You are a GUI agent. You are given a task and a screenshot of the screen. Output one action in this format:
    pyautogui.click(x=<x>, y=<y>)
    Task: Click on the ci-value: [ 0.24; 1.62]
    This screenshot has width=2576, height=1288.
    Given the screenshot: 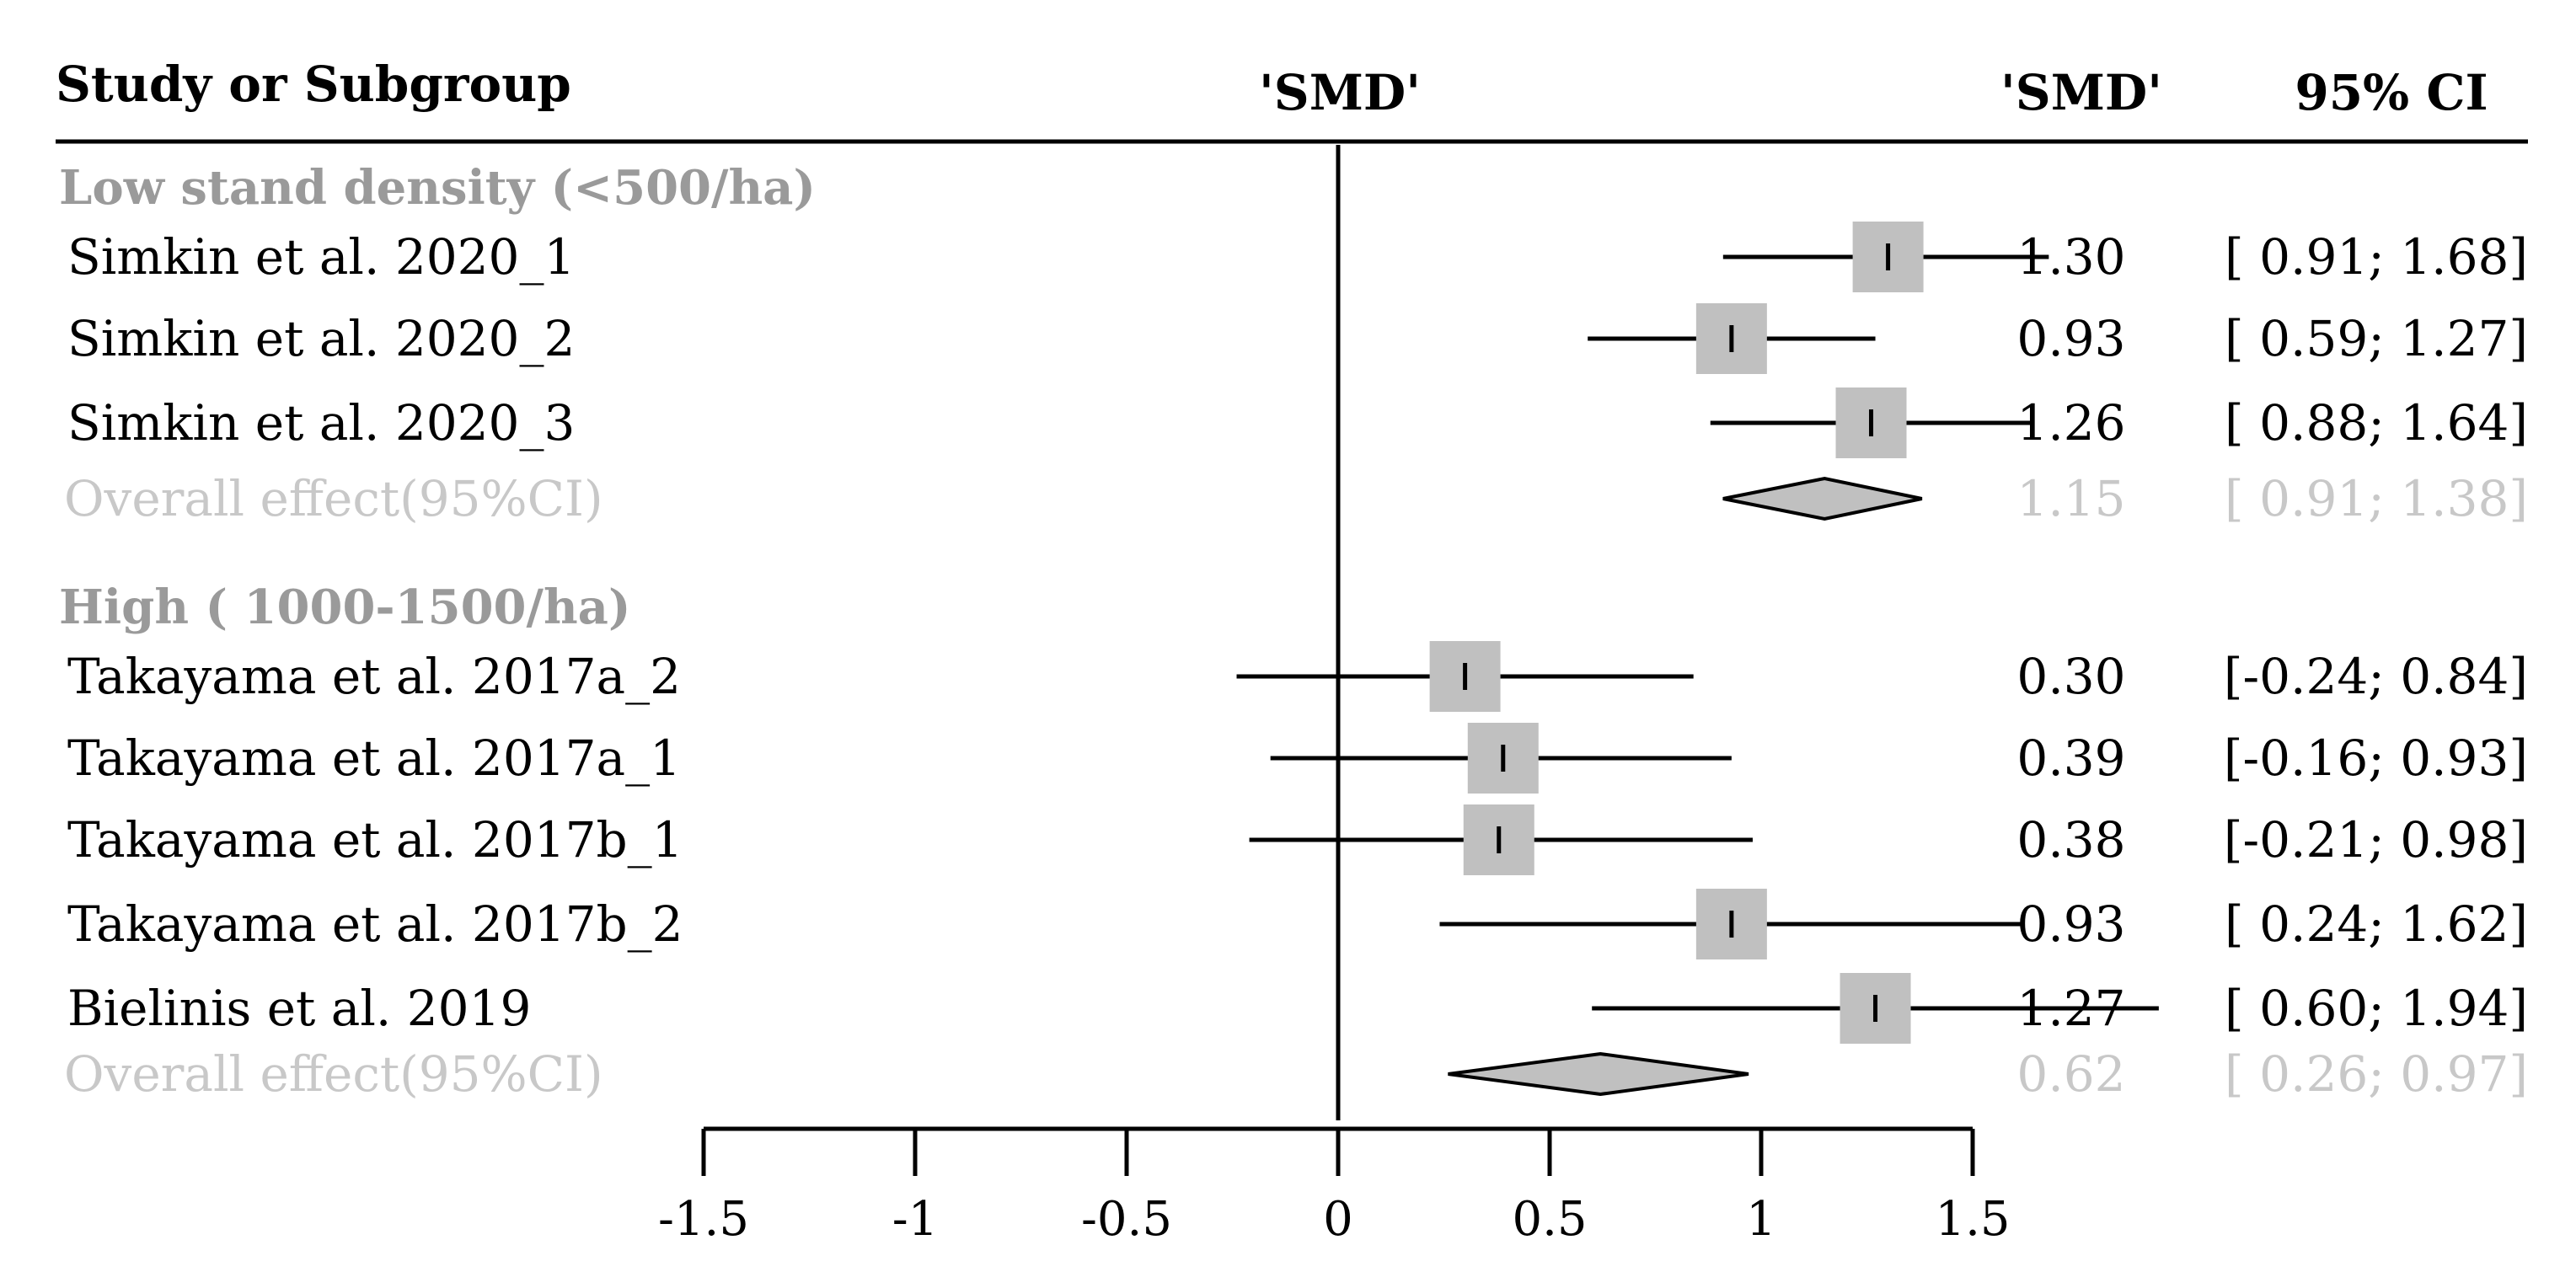 What is the action you would take?
    pyautogui.click(x=2376, y=924)
    